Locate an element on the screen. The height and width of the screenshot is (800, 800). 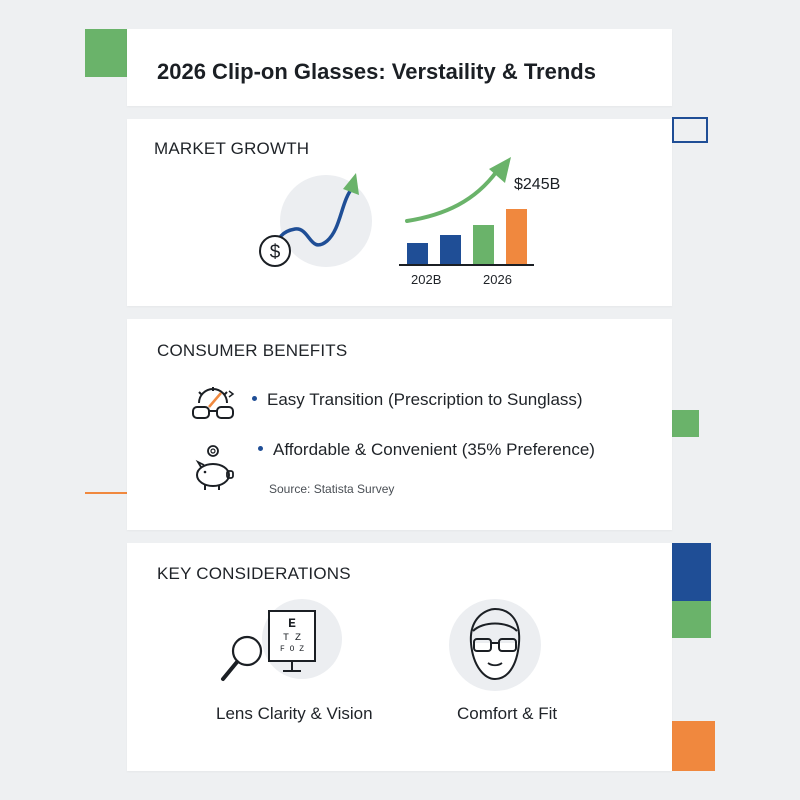
eye-chart-magnifier-icon: E T Z F O Z is located at coordinates (268, 645).